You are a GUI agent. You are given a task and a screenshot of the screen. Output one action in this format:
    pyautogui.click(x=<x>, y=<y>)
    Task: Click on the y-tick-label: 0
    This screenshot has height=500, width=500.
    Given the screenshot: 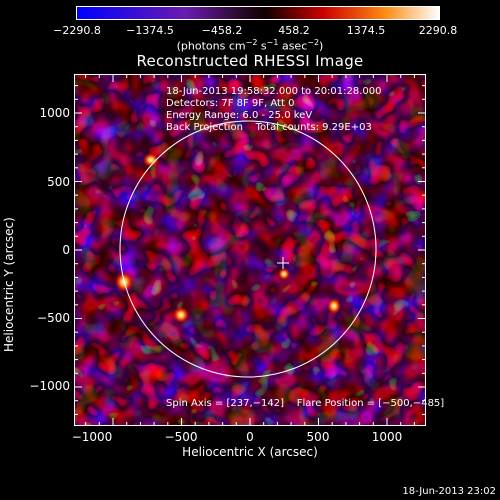 What is the action you would take?
    pyautogui.click(x=66, y=250)
    